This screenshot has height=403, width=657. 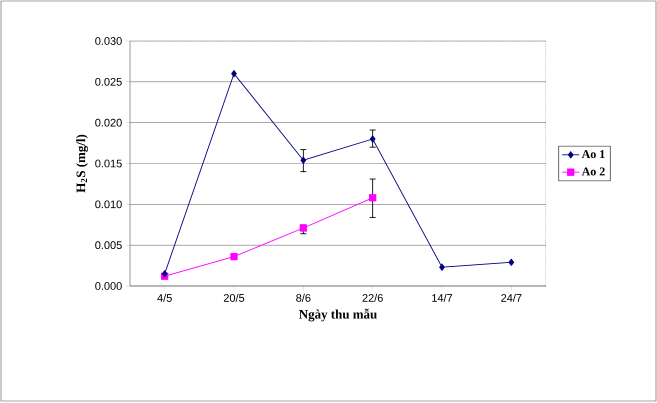 What do you see at coordinates (442, 298) in the screenshot?
I see `x-tick-label: 14/7` at bounding box center [442, 298].